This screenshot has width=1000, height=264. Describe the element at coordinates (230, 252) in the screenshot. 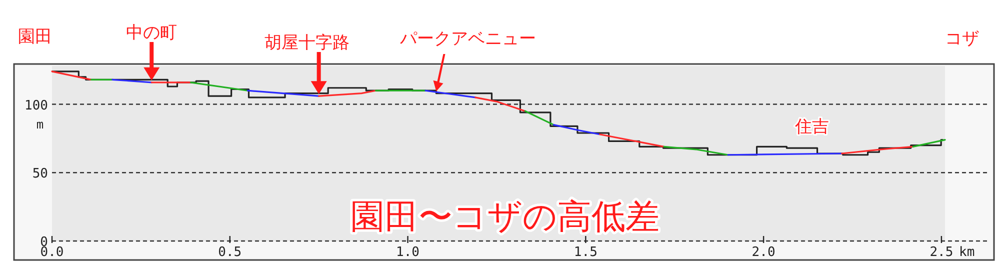

I see `x-tick-label: 0.5` at that location.